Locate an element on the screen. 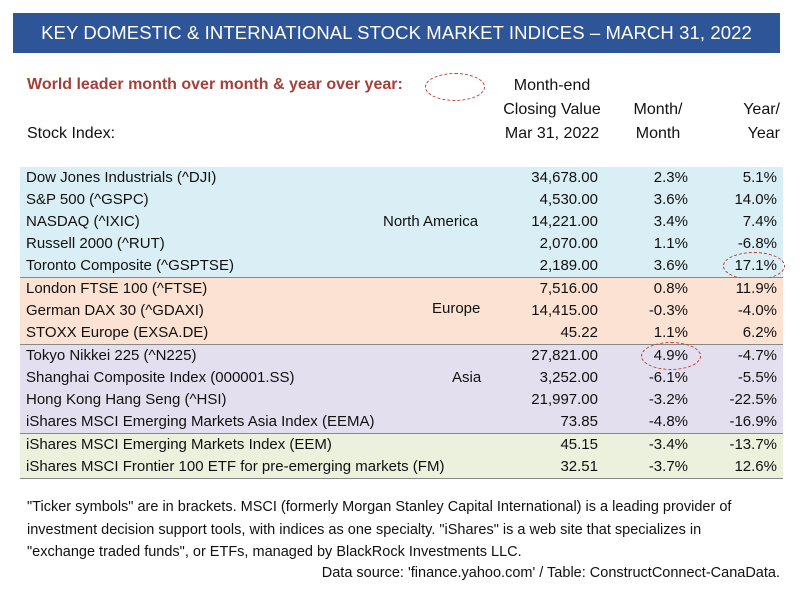 The width and height of the screenshot is (800, 605). leader-circle-year is located at coordinates (754, 266).